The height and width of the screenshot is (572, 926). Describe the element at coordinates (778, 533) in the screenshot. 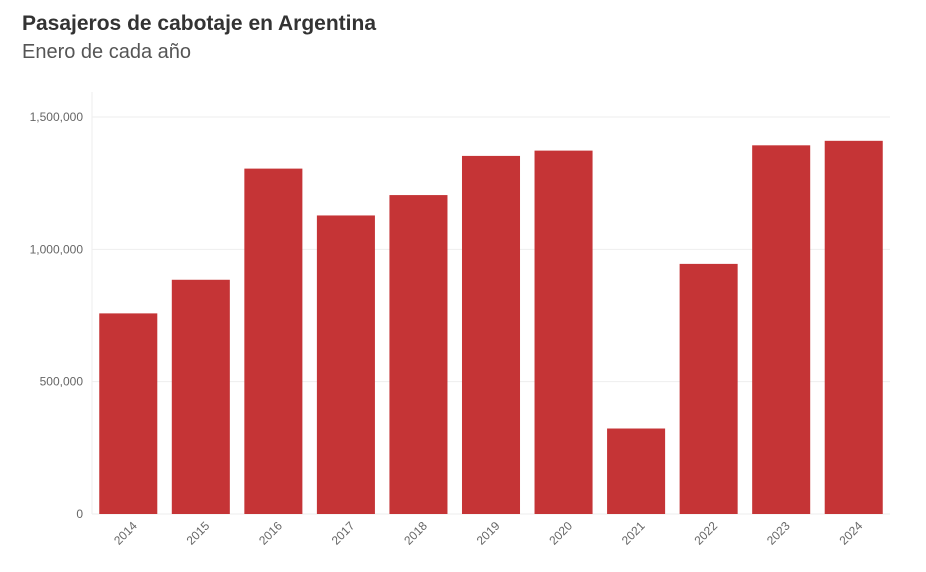

I see `x-tick-label: 2023` at that location.